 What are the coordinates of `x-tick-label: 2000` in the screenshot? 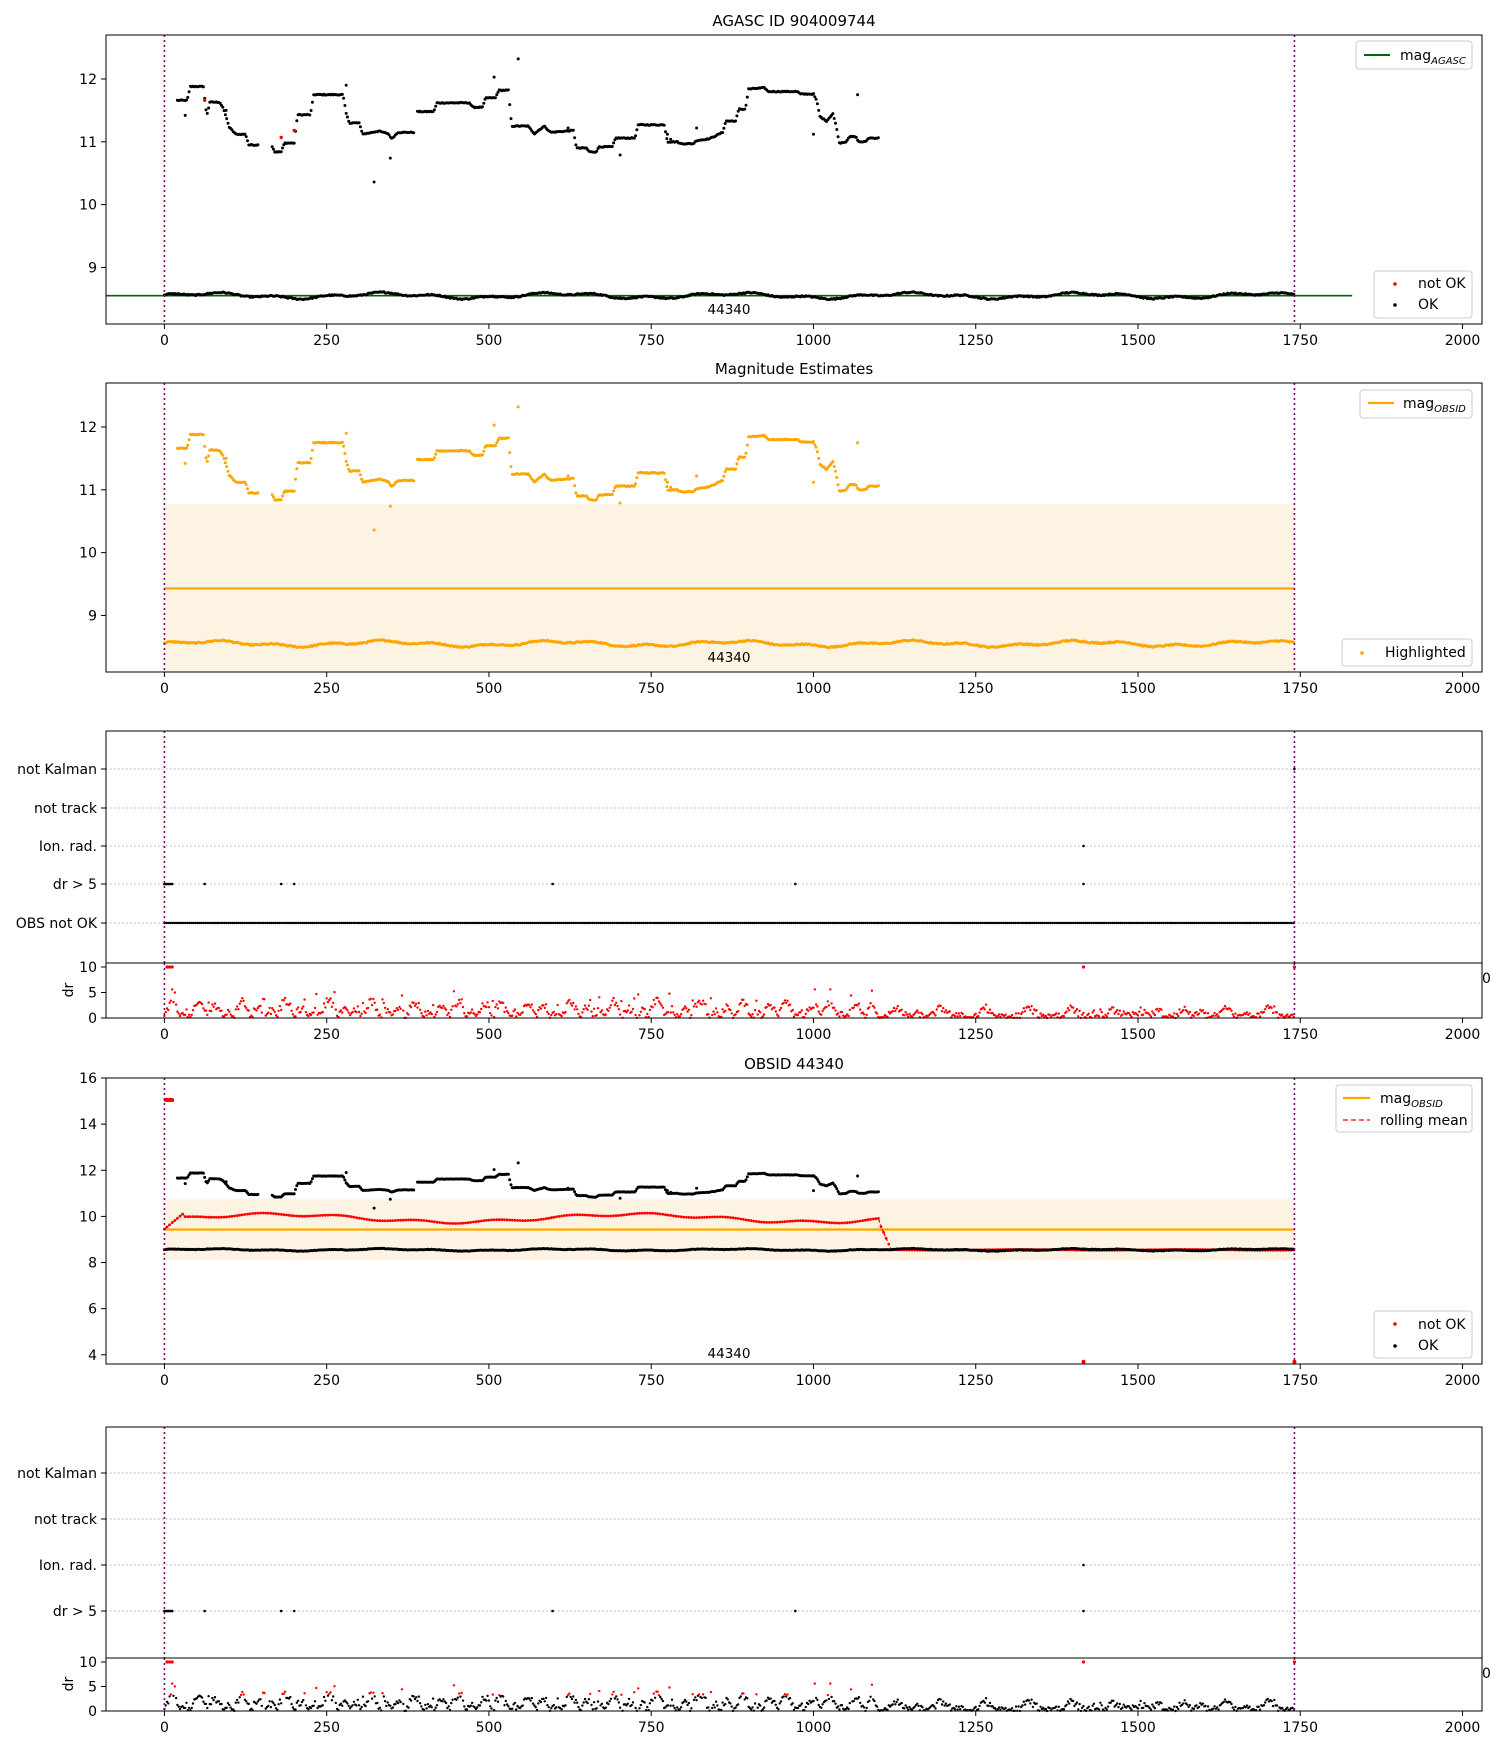 It's located at (1463, 689).